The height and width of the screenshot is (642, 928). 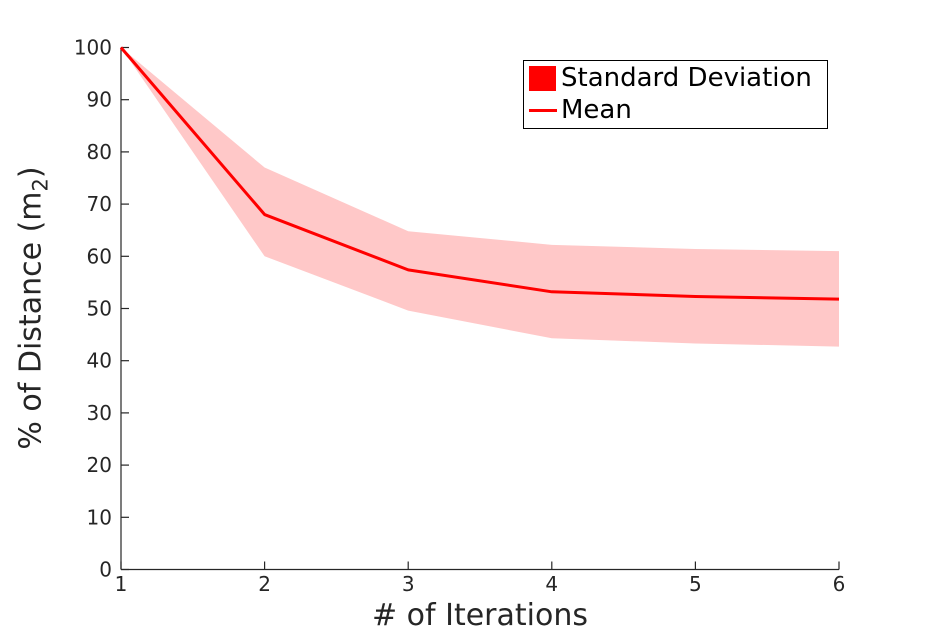 What do you see at coordinates (264, 584) in the screenshot?
I see `x-tick-label: 2` at bounding box center [264, 584].